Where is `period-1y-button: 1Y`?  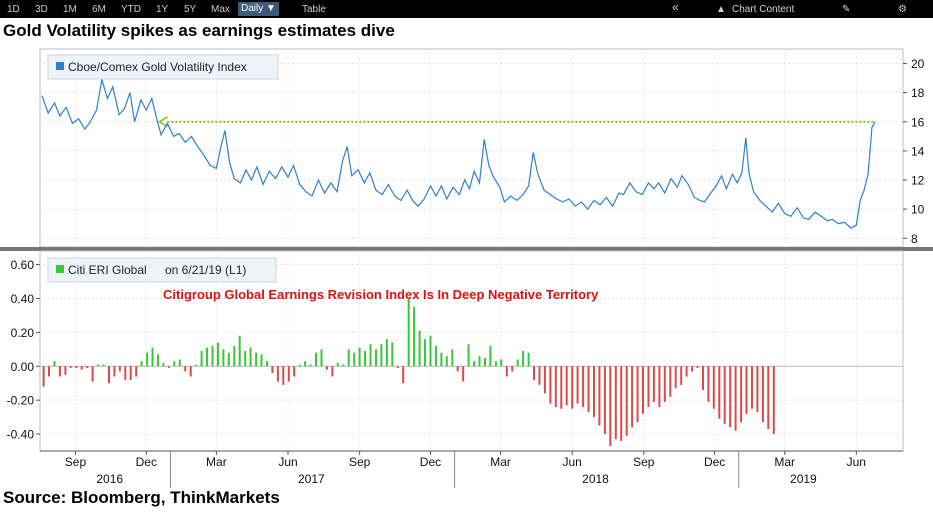
period-1y-button: 1Y is located at coordinates (162, 9).